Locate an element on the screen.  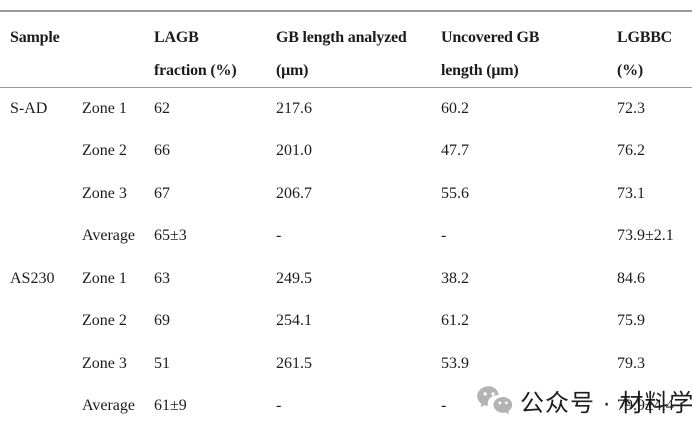
column-header-line1: LGBBC is located at coordinates (645, 37).